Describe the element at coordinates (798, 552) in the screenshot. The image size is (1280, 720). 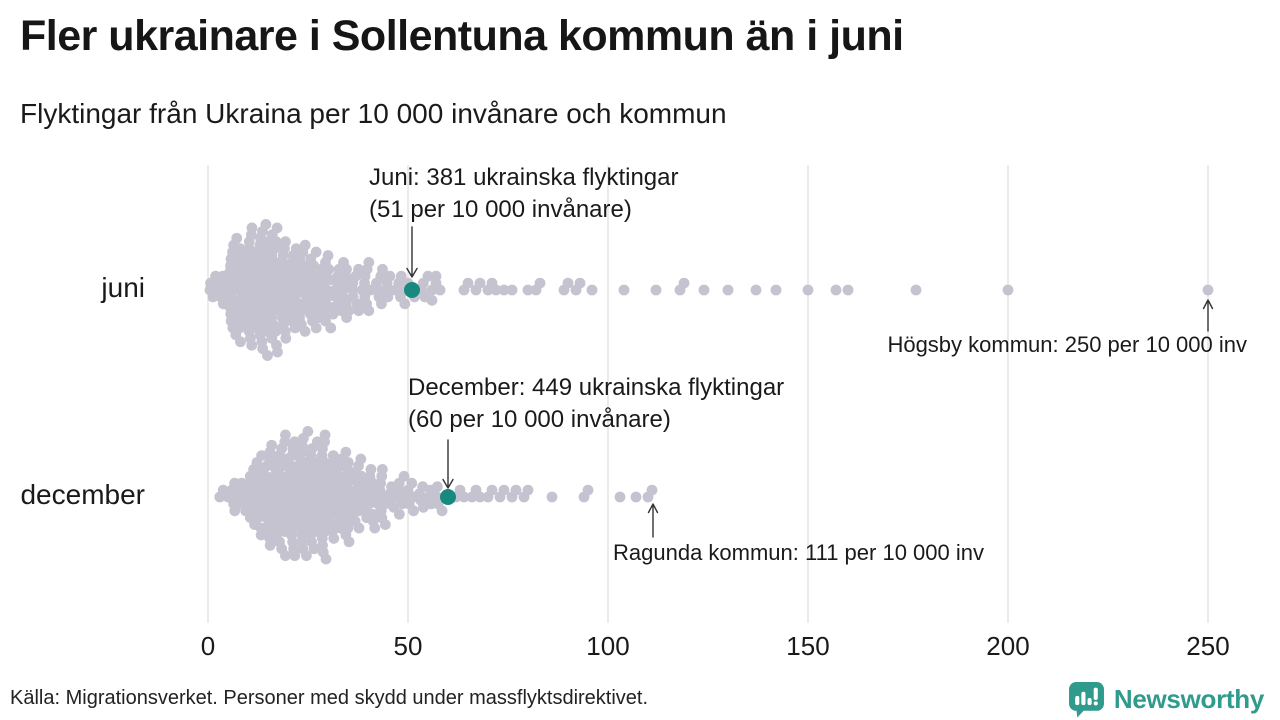
I see `annotation-ragunda: Ragunda kommun: 111 per 10 000 inv` at that location.